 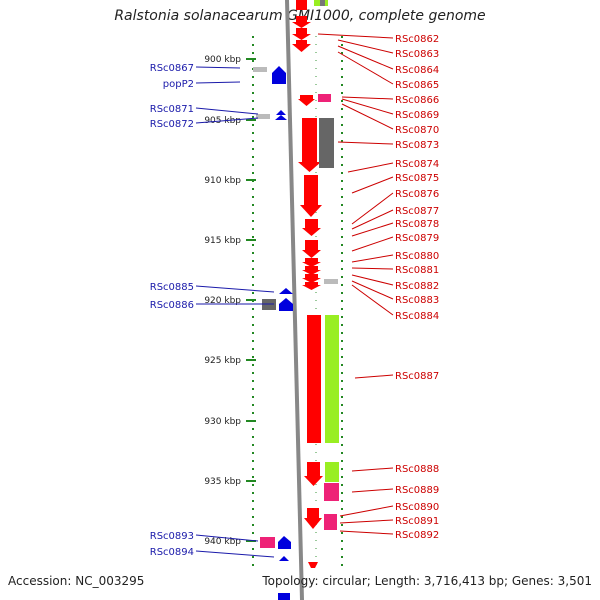 I want to click on gene-label-rsc0865: RSc0865, so click(x=417, y=85).